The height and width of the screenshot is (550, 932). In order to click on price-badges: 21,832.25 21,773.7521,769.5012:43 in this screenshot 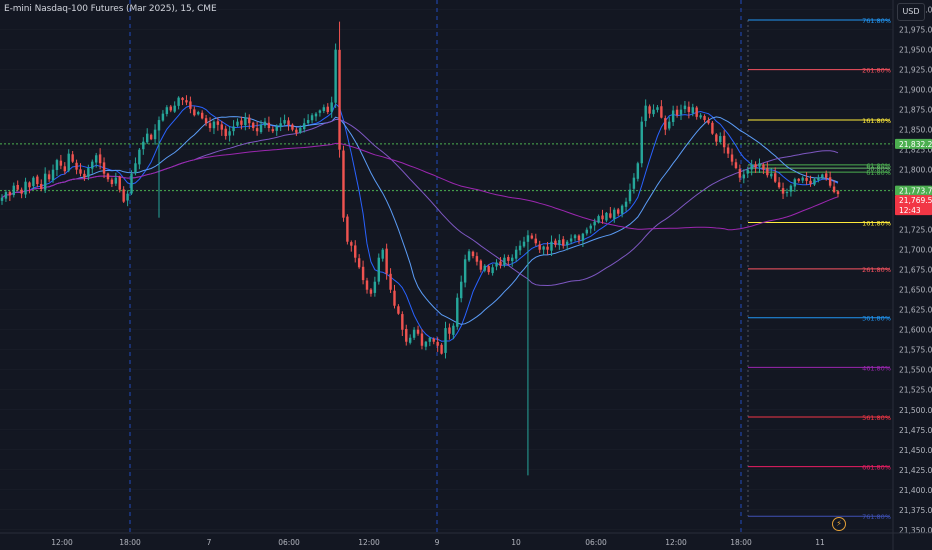, I will do `click(913, 177)`.